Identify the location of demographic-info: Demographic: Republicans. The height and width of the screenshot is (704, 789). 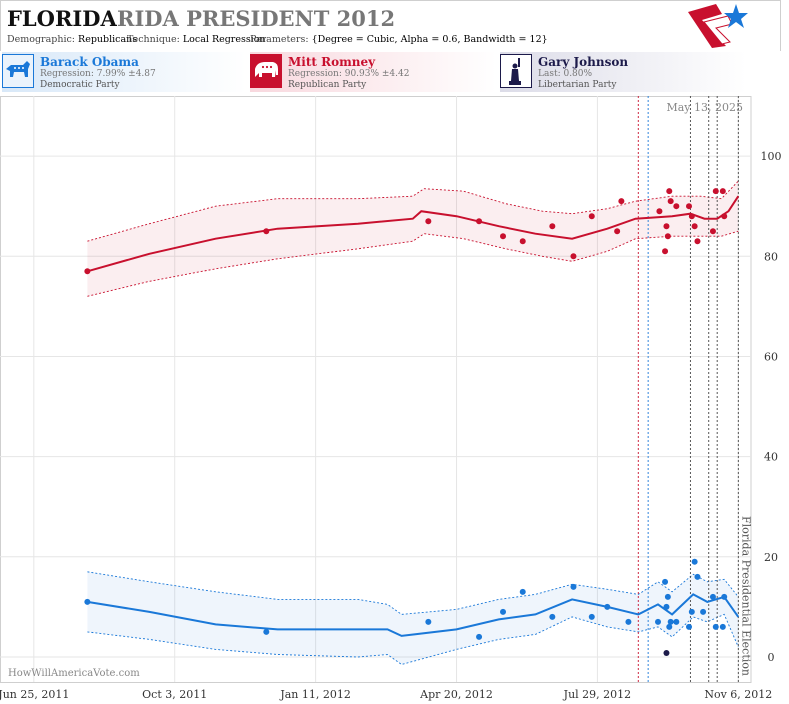
(72, 39).